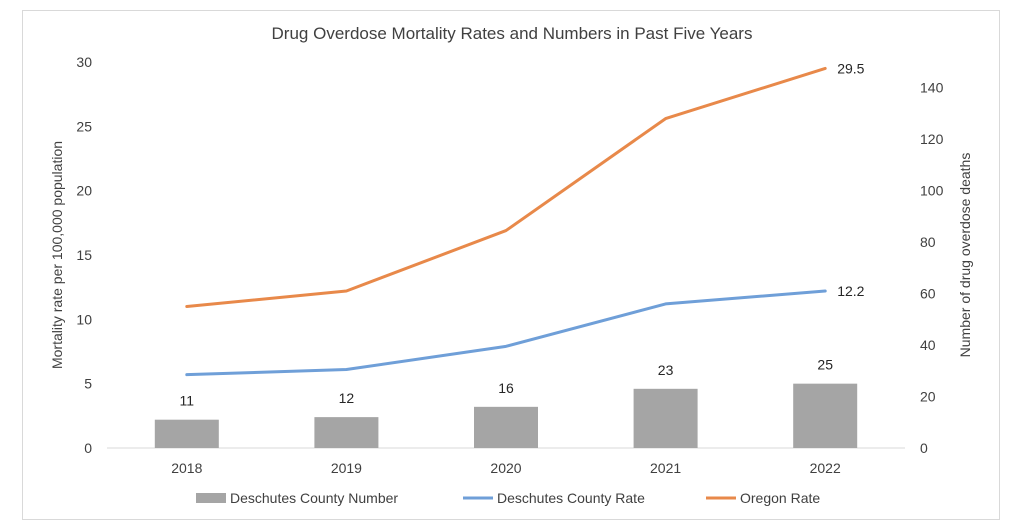  What do you see at coordinates (928, 242) in the screenshot?
I see `right-tick-label: 80` at bounding box center [928, 242].